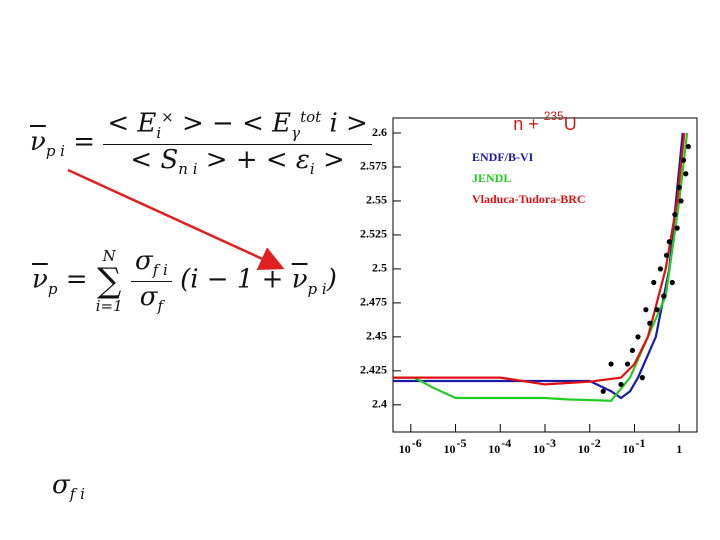  Describe the element at coordinates (109, 255) in the screenshot. I see `eq-part: N` at that location.